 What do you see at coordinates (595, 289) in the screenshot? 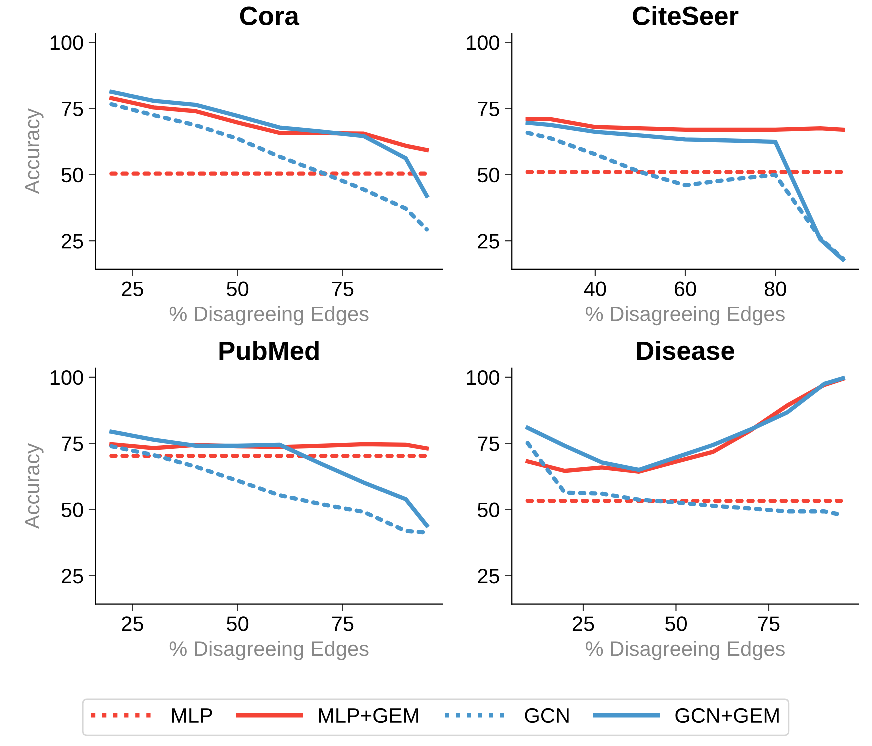
I see `x-tick-label: 40` at bounding box center [595, 289].